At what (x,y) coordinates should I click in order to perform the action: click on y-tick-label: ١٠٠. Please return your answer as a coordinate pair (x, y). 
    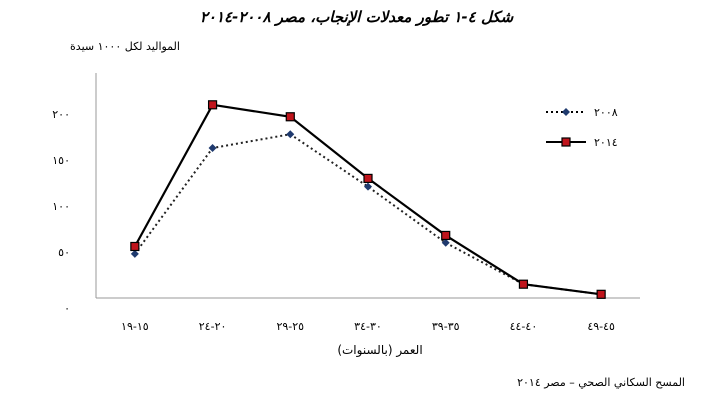
    Looking at the image, I should click on (61, 206).